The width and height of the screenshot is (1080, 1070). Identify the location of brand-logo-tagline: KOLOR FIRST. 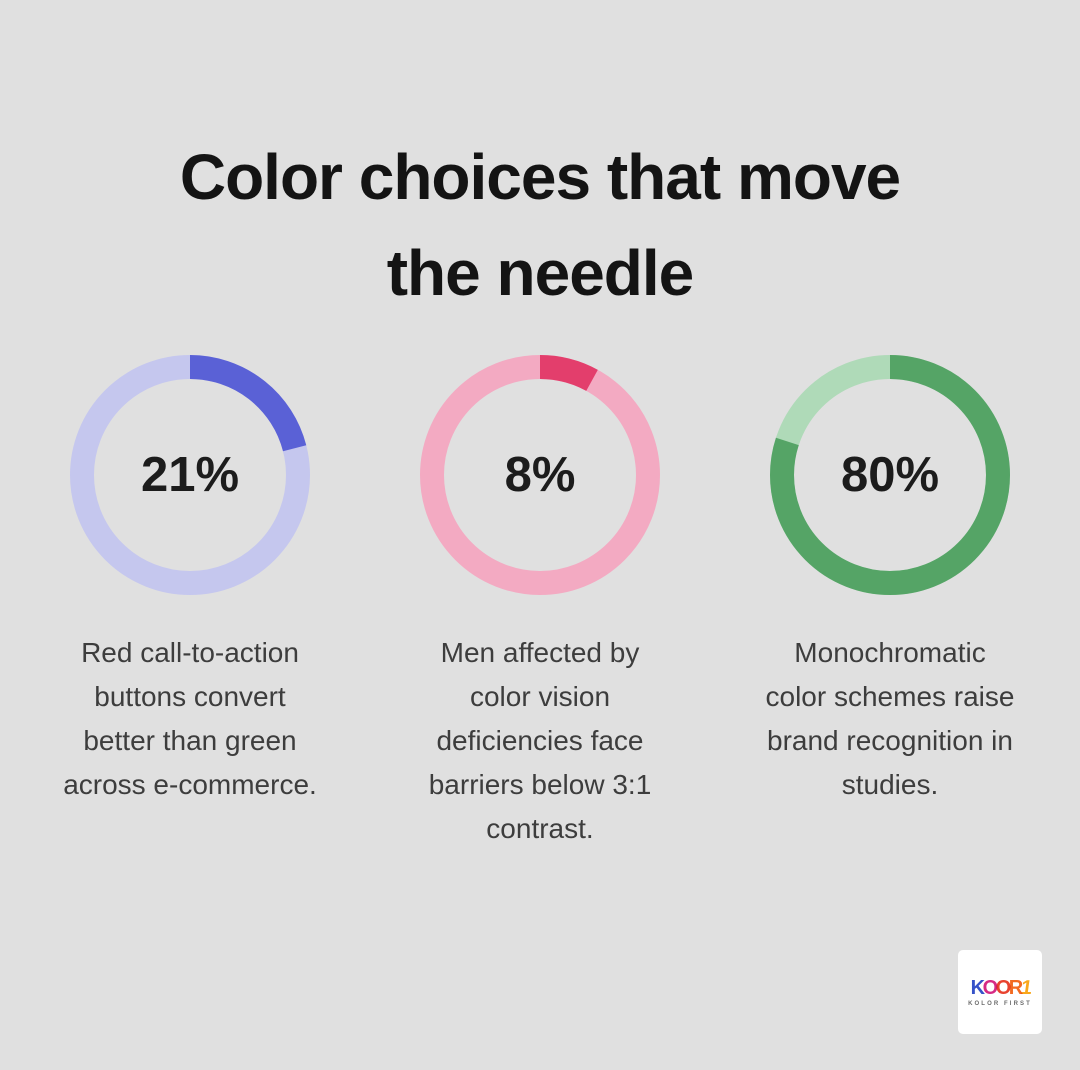
(1000, 1003).